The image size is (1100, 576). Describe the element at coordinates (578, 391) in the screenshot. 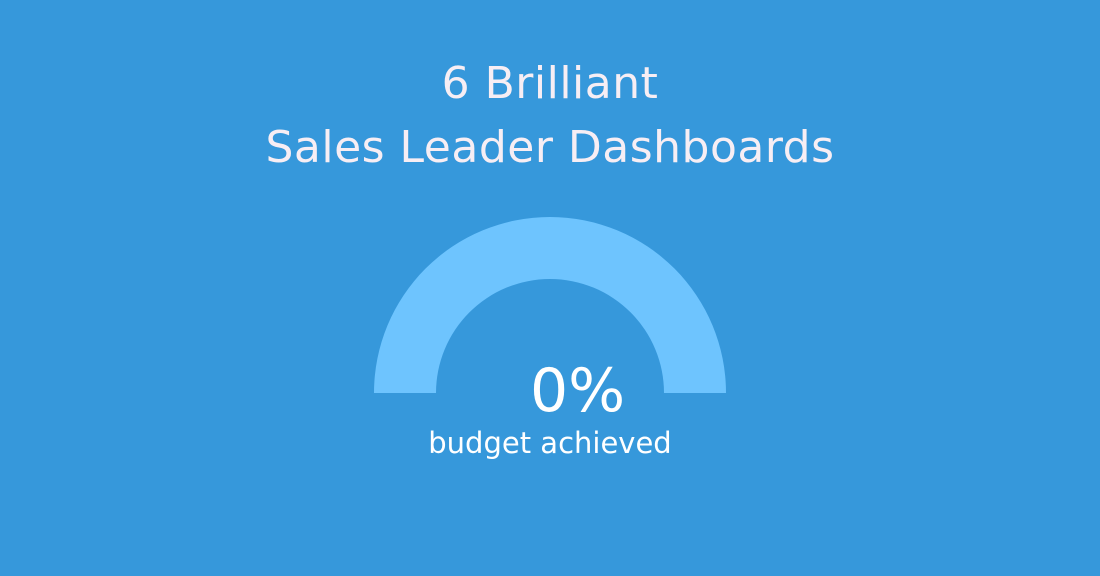

I see `gauge-value: 0%` at that location.